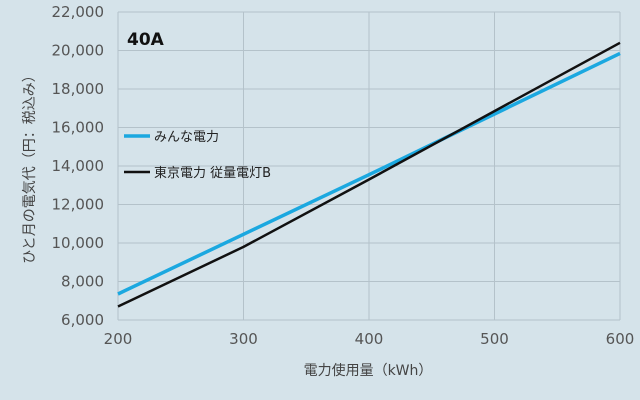 The height and width of the screenshot is (400, 640). What do you see at coordinates (118, 339) in the screenshot?
I see `x-tick-label: 200` at bounding box center [118, 339].